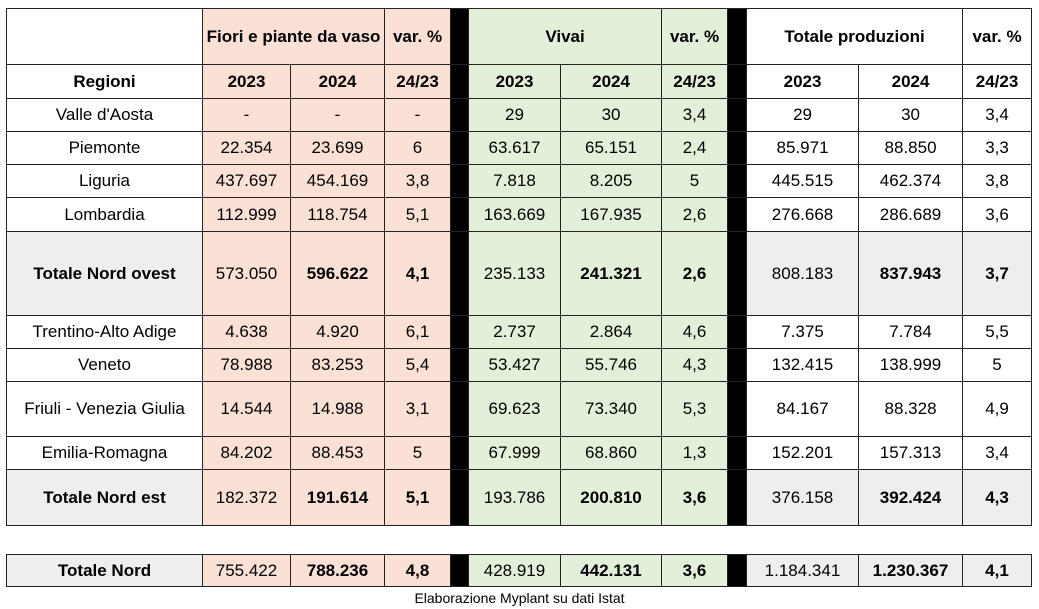 The height and width of the screenshot is (609, 1039). What do you see at coordinates (337, 273) in the screenshot?
I see `value-cell: 596.622` at bounding box center [337, 273].